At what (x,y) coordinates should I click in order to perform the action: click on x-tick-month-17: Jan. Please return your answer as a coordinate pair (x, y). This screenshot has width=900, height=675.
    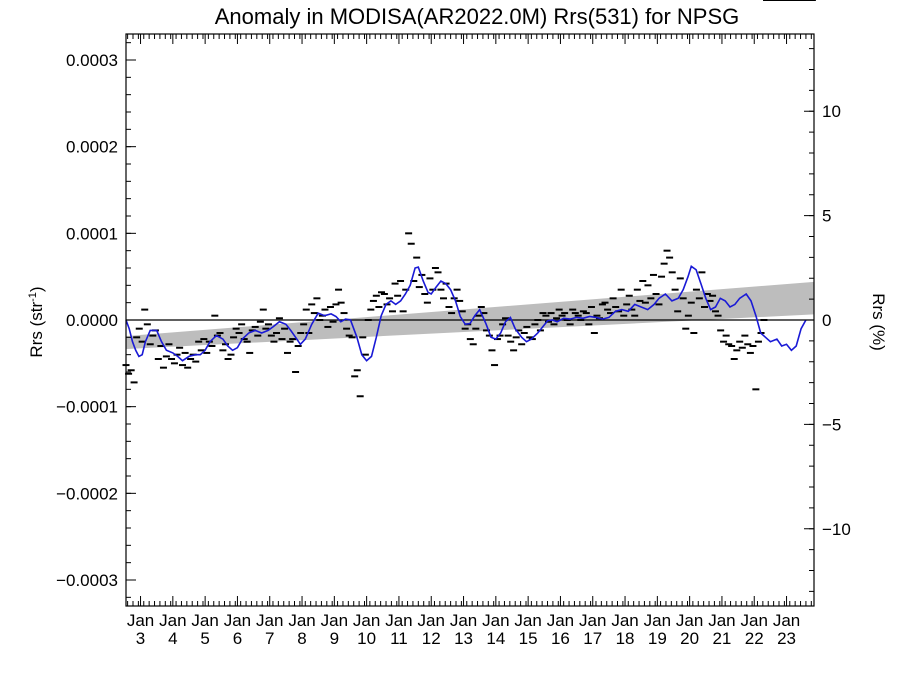
    Looking at the image, I should click on (689, 620).